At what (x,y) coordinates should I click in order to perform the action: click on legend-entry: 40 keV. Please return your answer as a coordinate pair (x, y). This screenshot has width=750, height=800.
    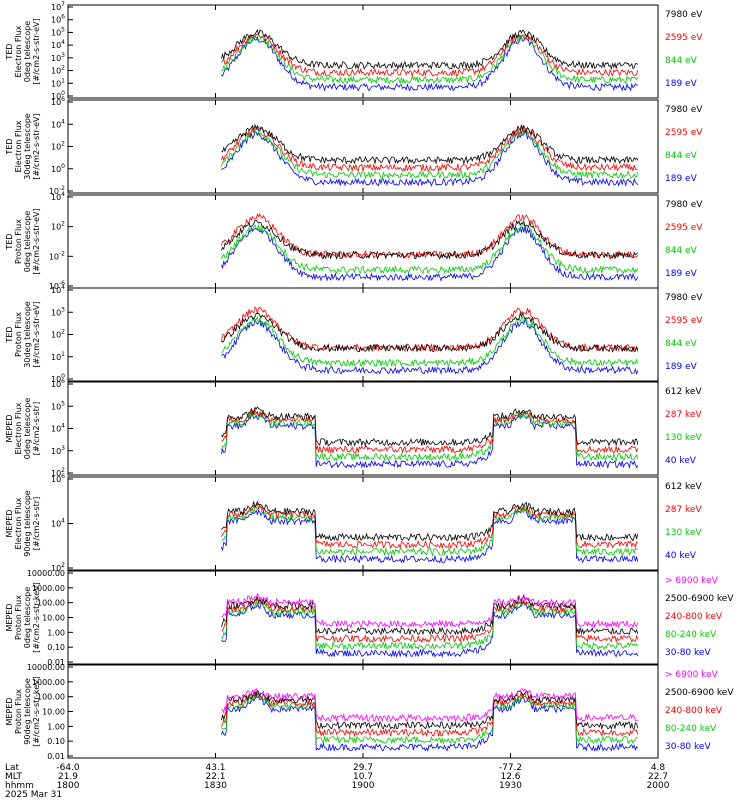
    Looking at the image, I should click on (681, 556).